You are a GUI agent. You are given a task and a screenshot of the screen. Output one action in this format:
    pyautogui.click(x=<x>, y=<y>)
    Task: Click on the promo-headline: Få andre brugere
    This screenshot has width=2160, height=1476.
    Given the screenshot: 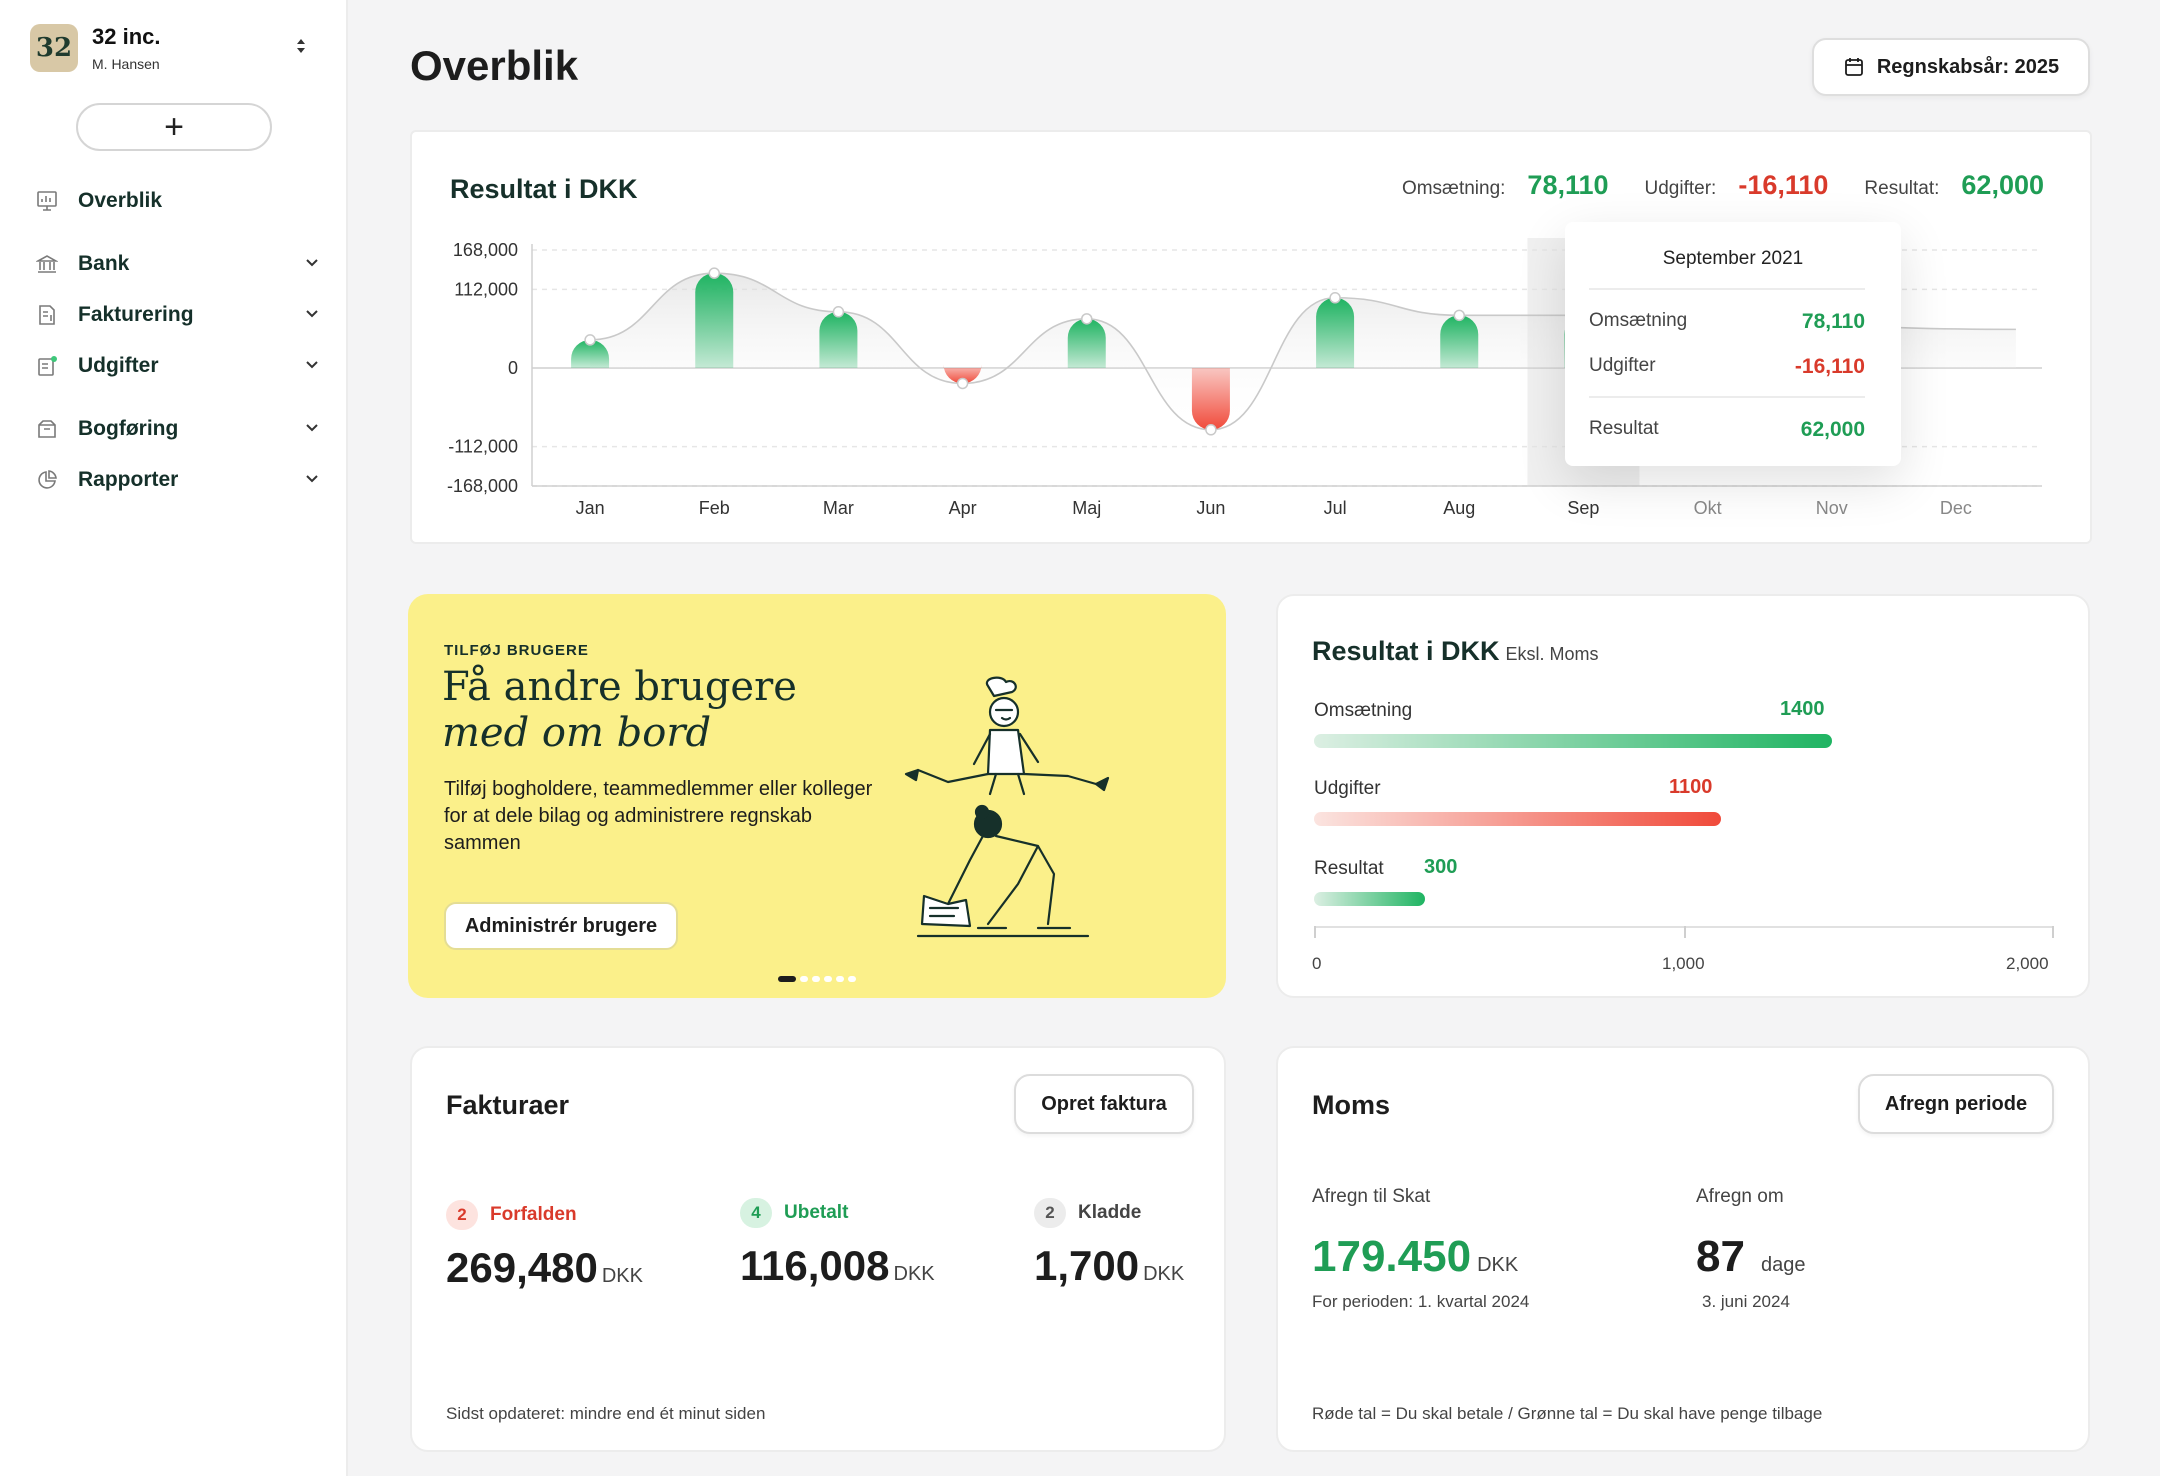 What is the action you would take?
    pyautogui.click(x=619, y=687)
    